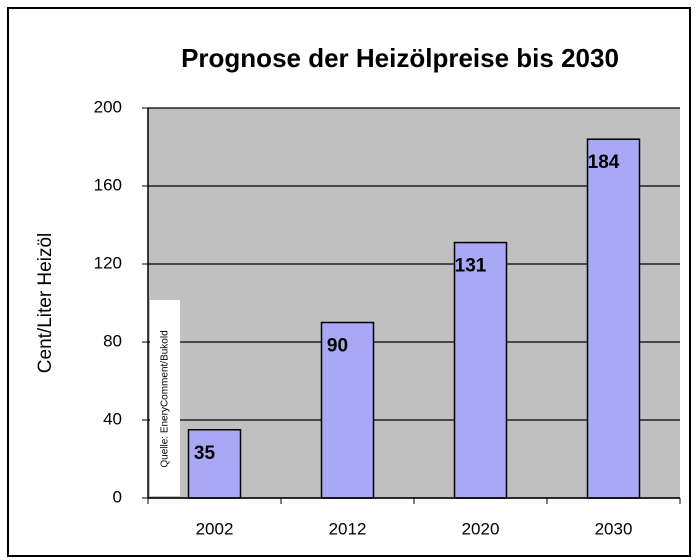 The image size is (700, 560). Describe the element at coordinates (108, 184) in the screenshot. I see `y-tick-label: 160` at that location.